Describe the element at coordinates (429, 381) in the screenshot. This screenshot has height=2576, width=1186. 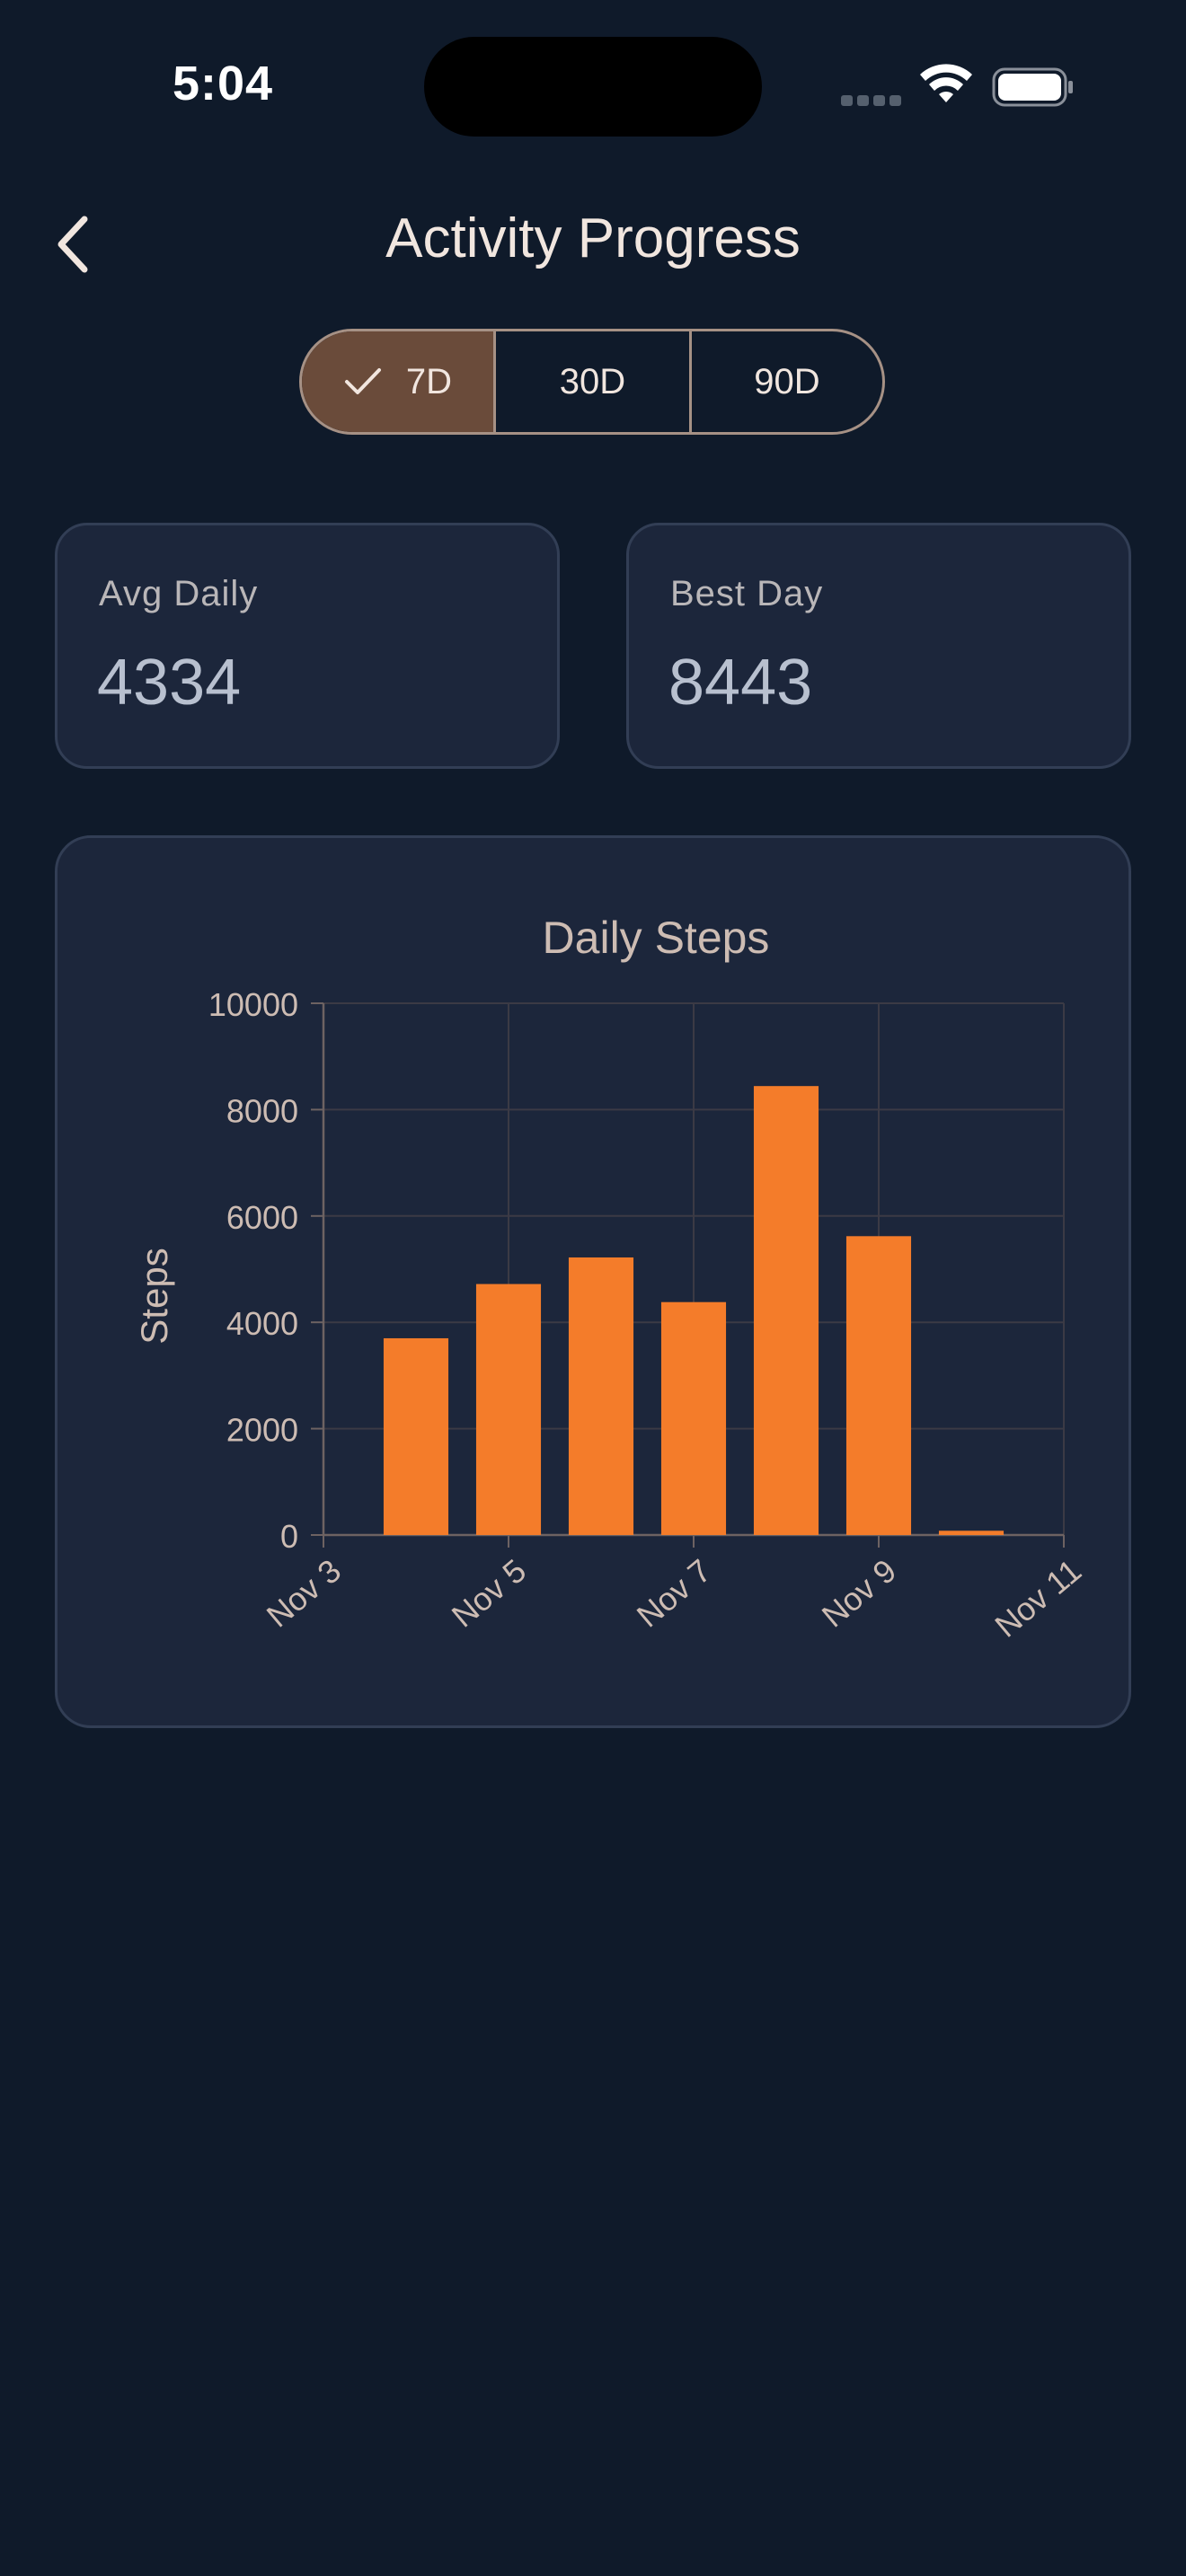
I see `range-option-label: 7D` at that location.